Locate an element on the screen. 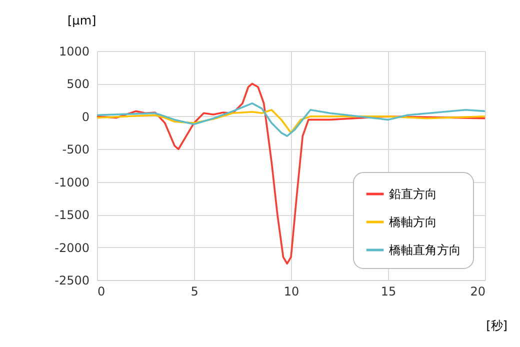  x-tick-label: 20 is located at coordinates (478, 291).